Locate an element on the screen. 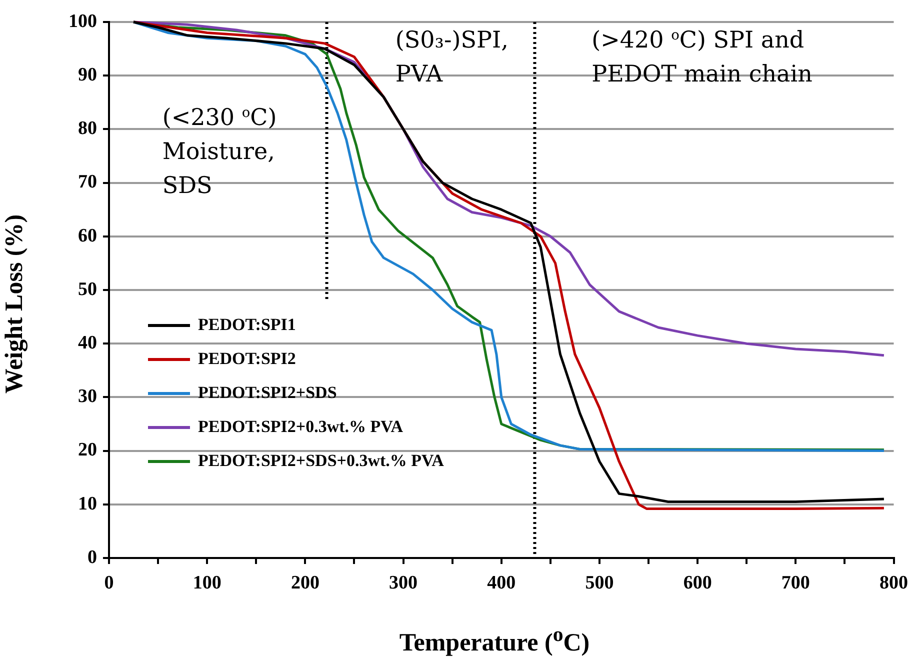  y-tick-label: 40 is located at coordinates (87, 343).